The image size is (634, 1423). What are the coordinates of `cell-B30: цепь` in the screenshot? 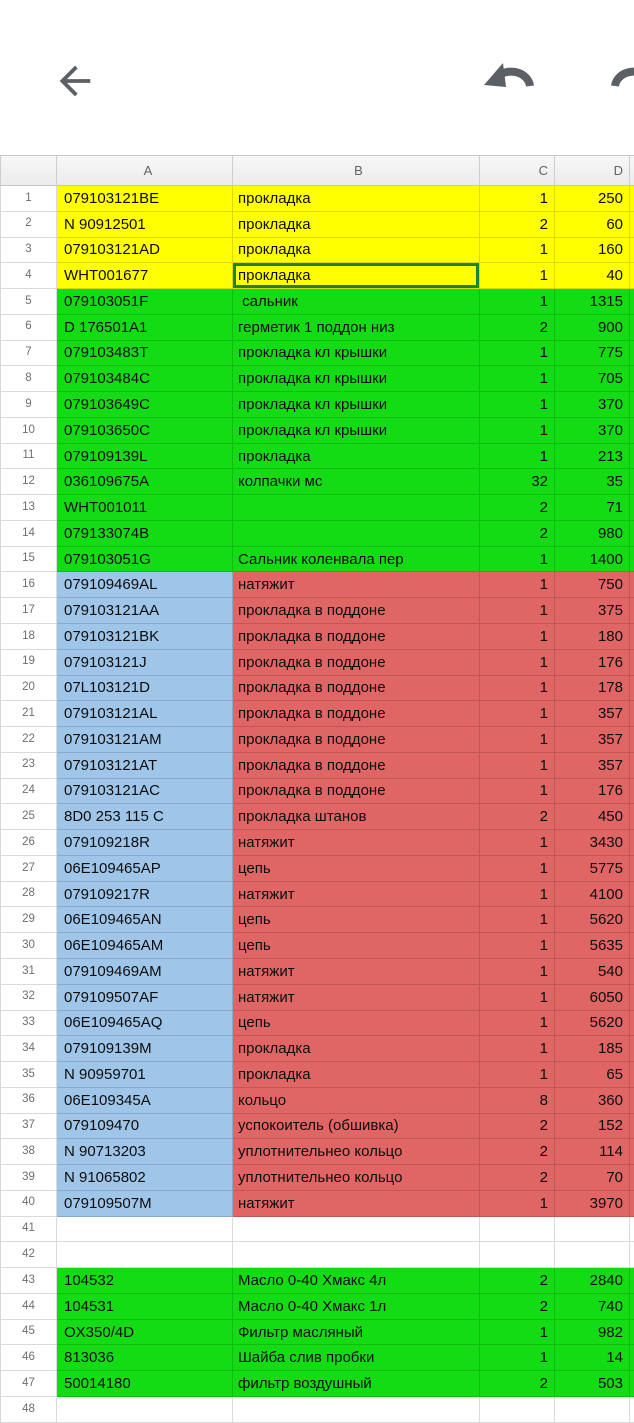 It's located at (356, 946).